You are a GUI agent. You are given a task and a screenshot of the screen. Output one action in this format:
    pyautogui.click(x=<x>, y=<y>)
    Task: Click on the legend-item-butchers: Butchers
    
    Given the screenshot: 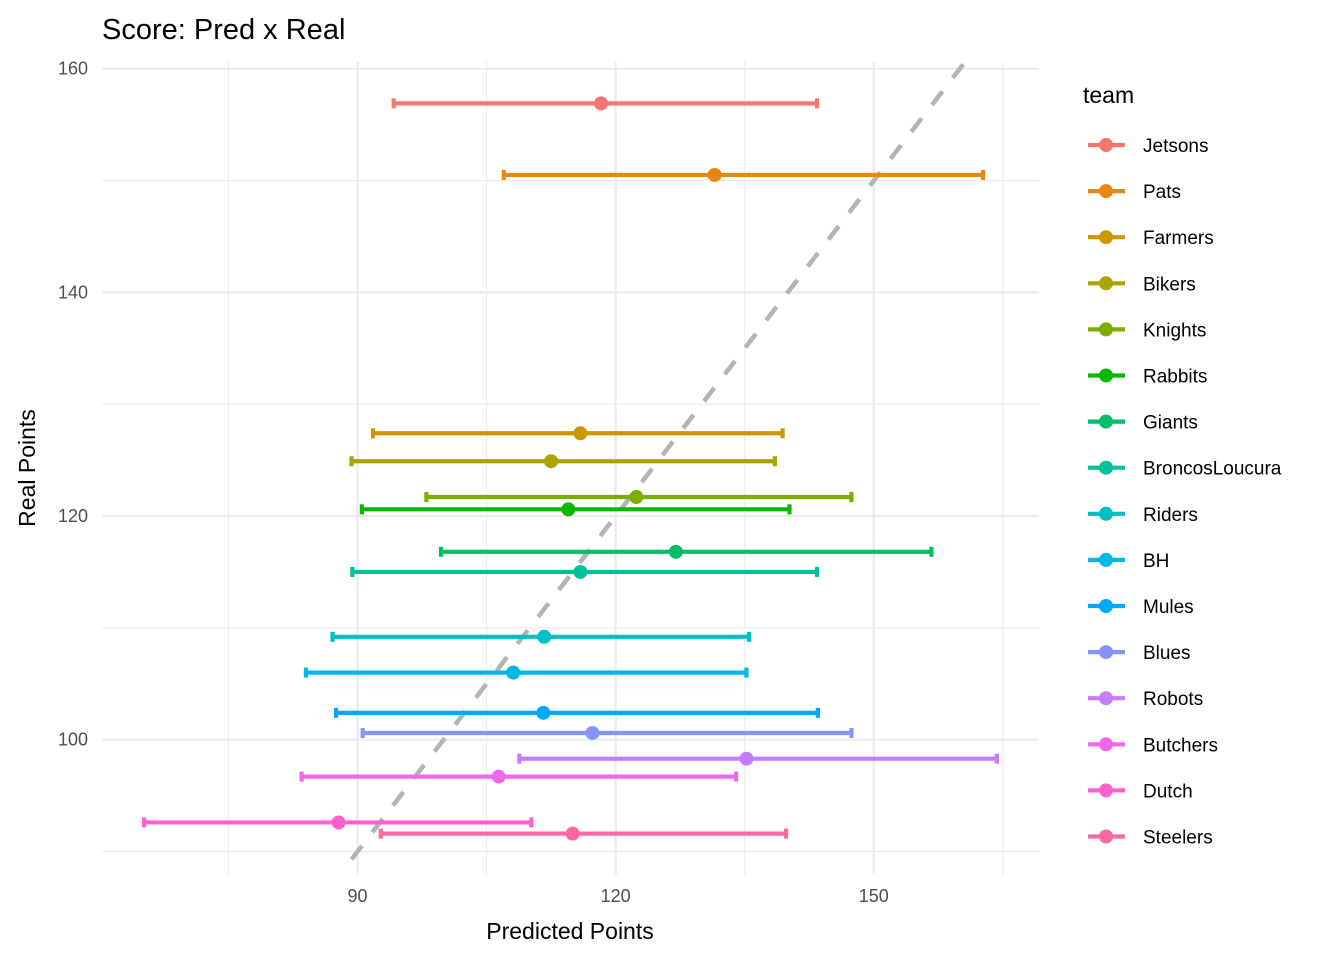 What is the action you would take?
    pyautogui.click(x=1153, y=745)
    